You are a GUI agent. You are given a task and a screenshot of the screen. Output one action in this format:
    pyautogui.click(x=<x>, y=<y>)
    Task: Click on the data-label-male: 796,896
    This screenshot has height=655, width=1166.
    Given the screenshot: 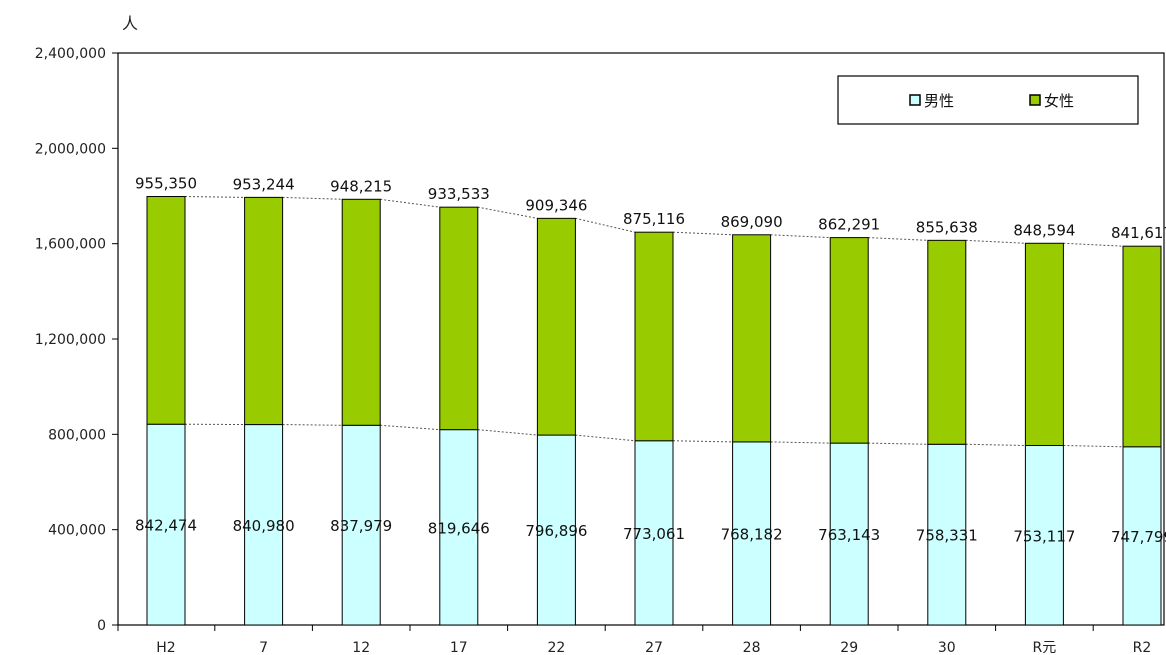 What is the action you would take?
    pyautogui.click(x=556, y=531)
    